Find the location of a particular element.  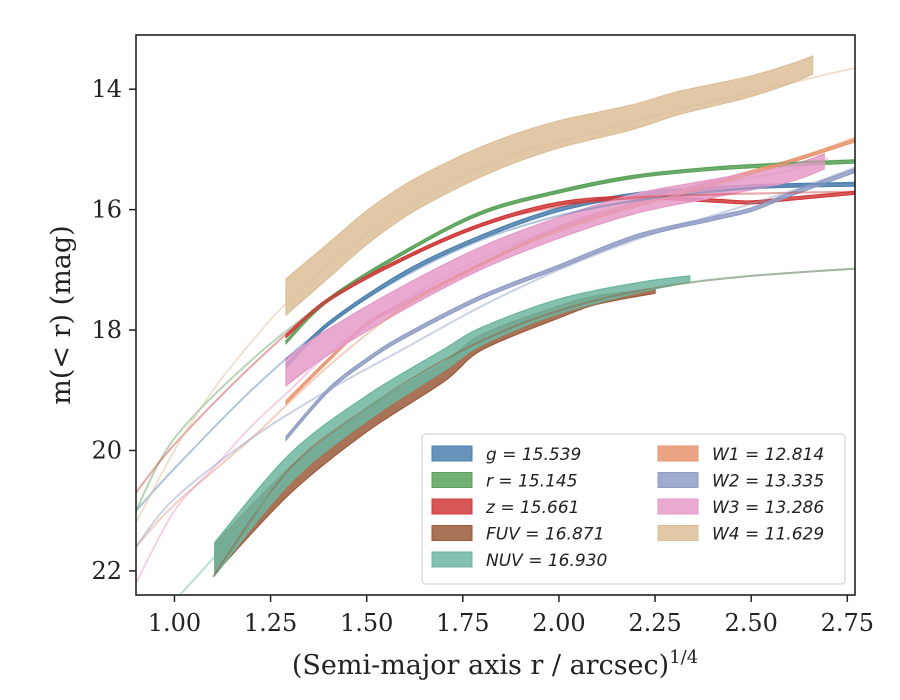

legend-swatch-fuv is located at coordinates (452, 533).